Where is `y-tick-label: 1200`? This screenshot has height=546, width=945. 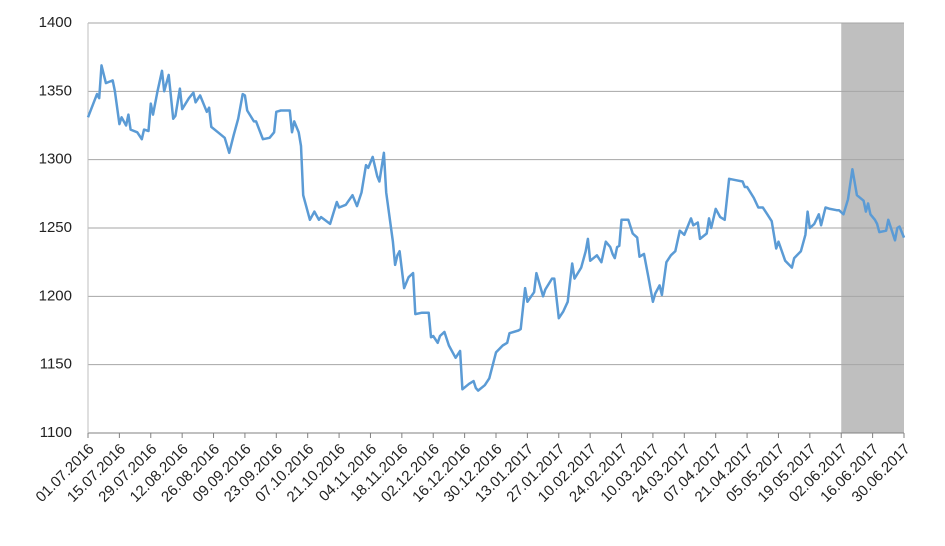 y-tick-label: 1200 is located at coordinates (55, 295).